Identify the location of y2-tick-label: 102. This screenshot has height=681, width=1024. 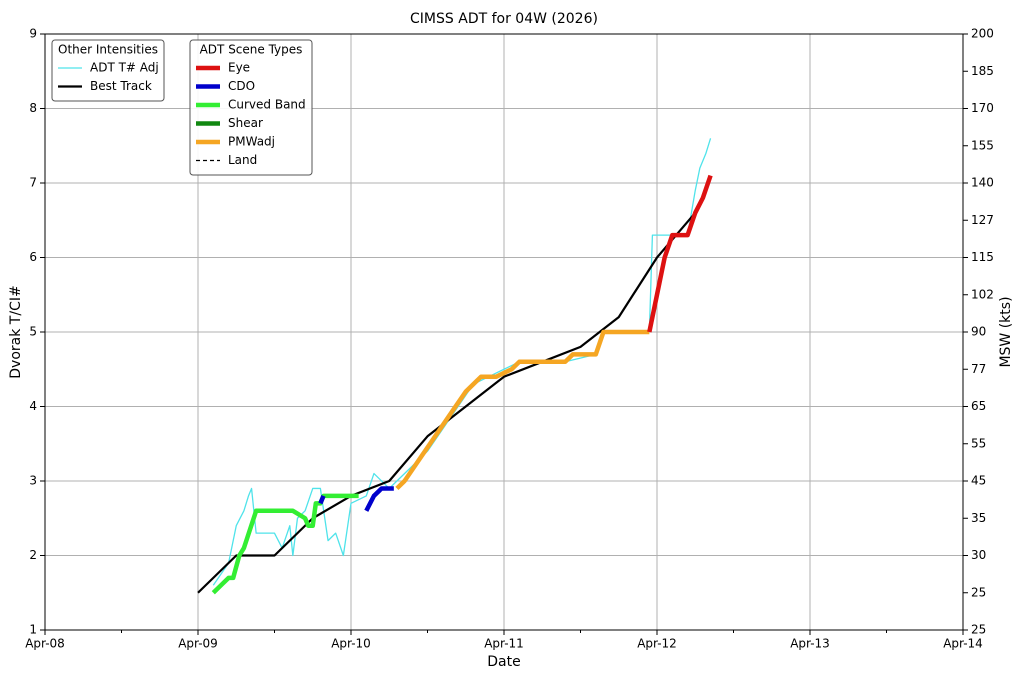
(982, 294).